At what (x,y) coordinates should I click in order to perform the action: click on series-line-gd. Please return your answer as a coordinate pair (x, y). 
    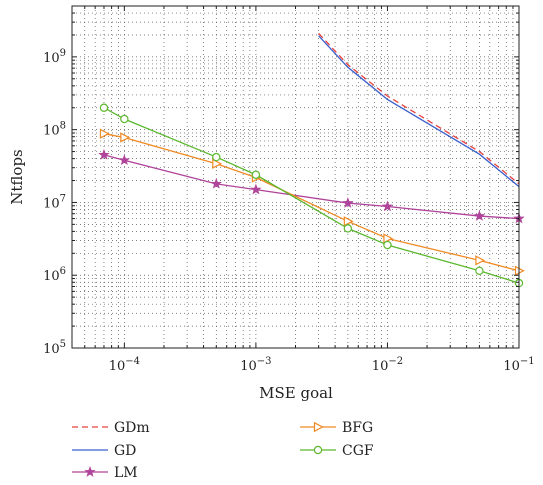
    Looking at the image, I should click on (419, 111).